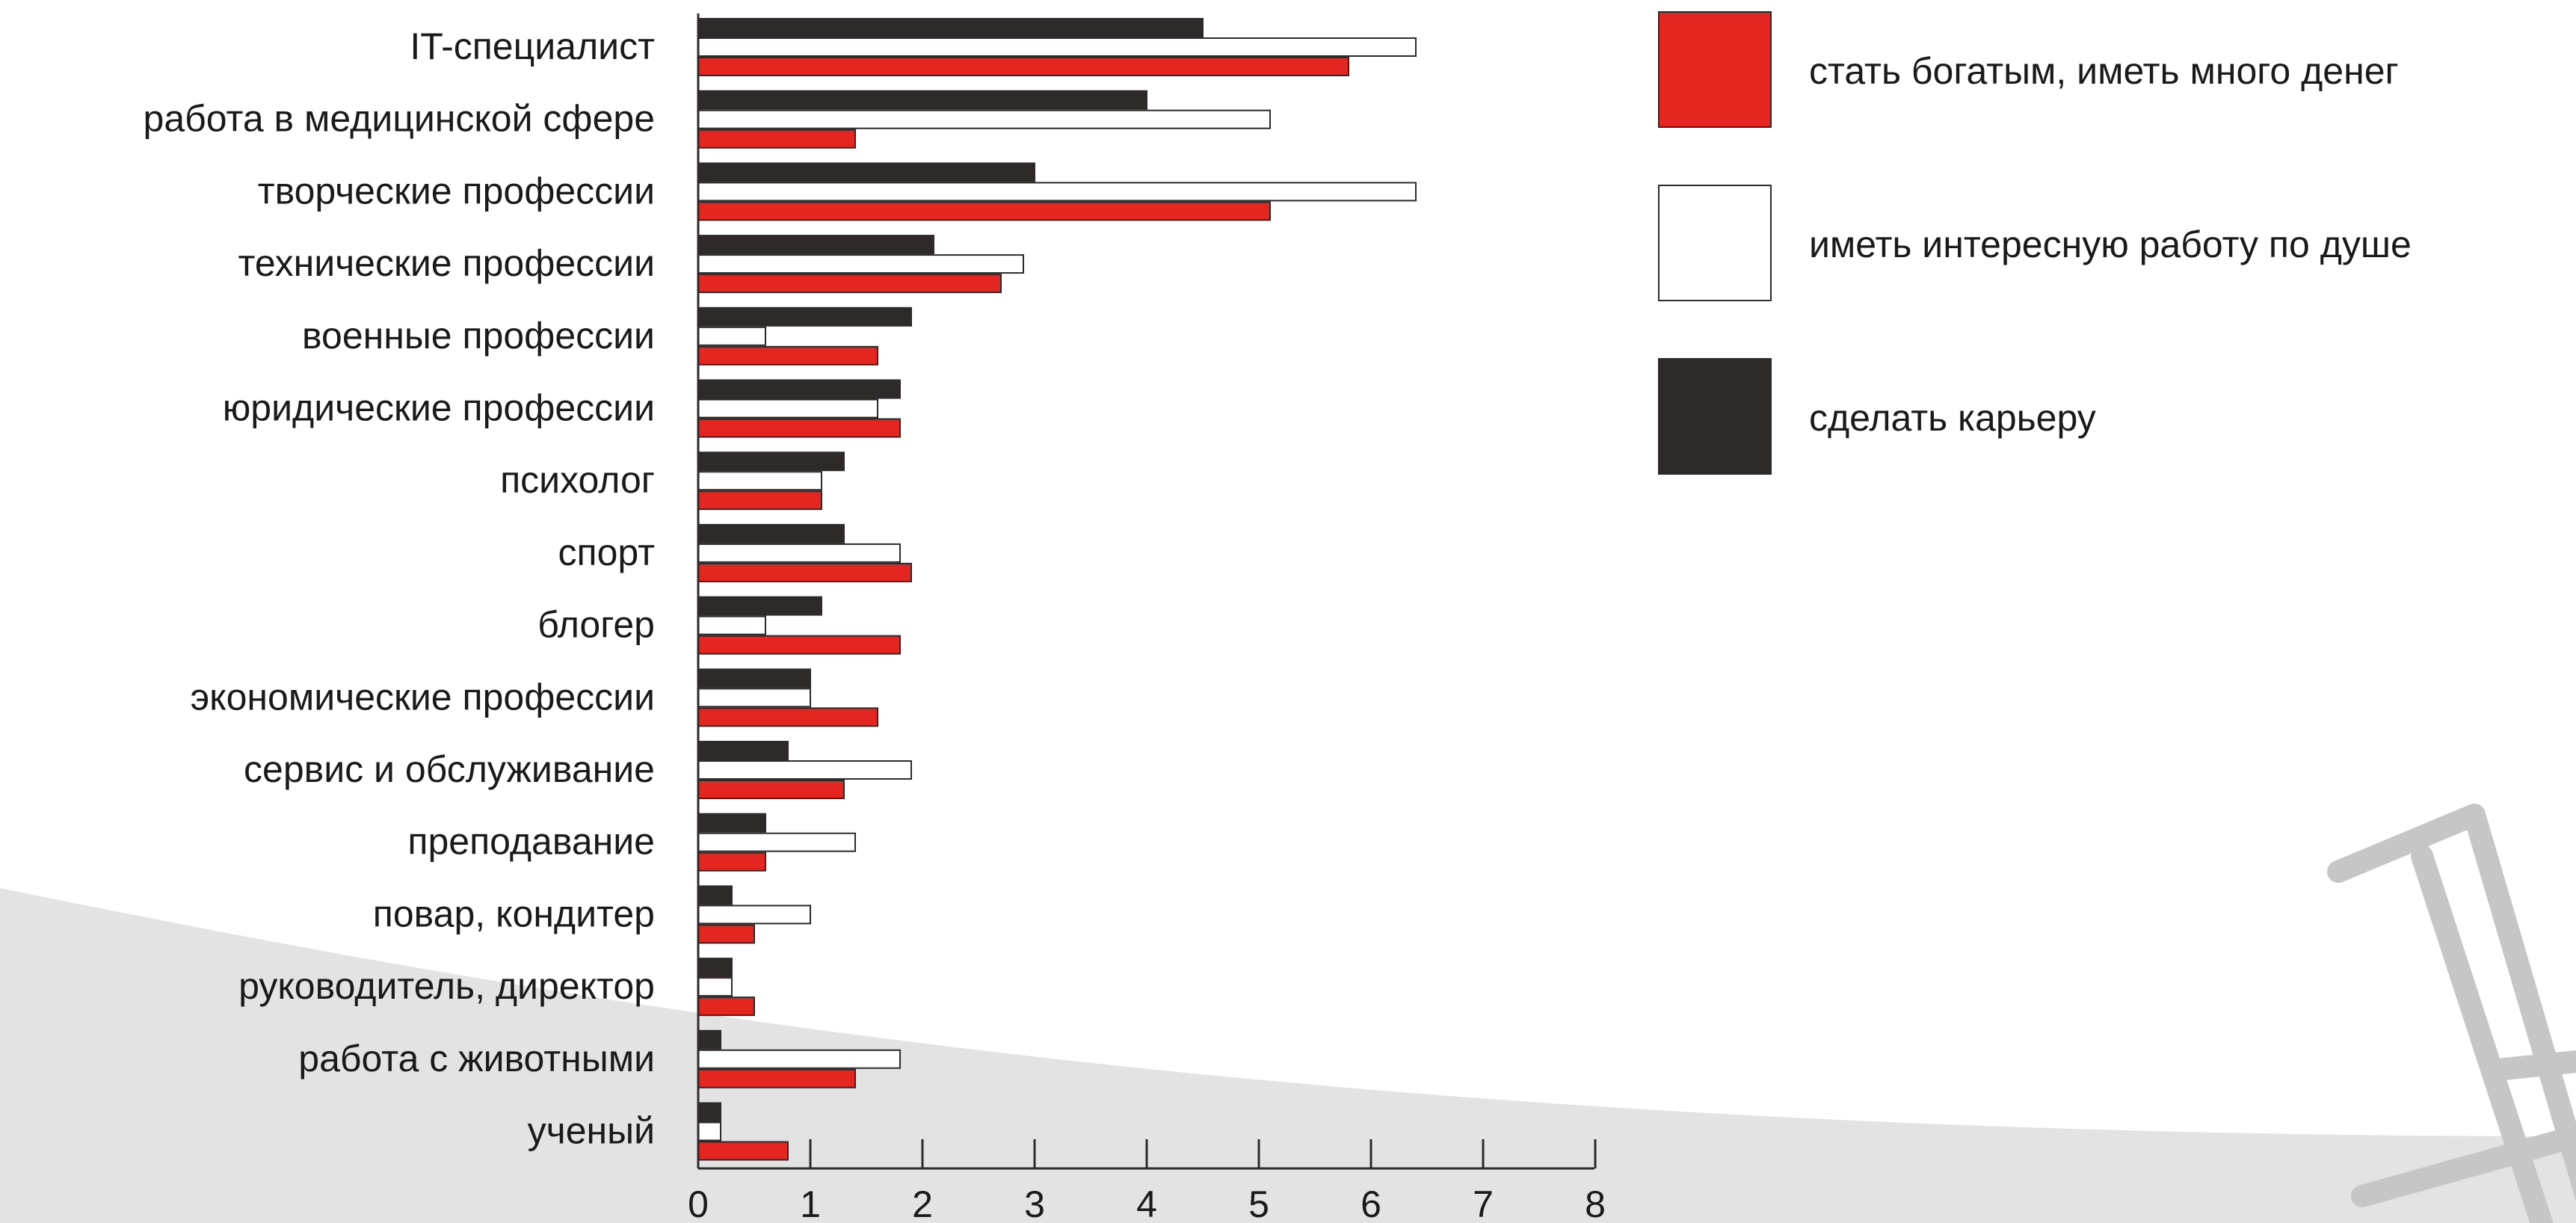  What do you see at coordinates (754, 698) in the screenshot?
I see `bar-иметь-интересную-работу-по-душе-10` at bounding box center [754, 698].